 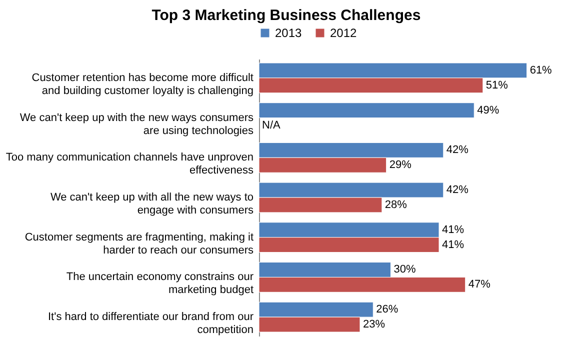 I want to click on chart-title: Top 3 Marketing Business Challenges, so click(x=286, y=15).